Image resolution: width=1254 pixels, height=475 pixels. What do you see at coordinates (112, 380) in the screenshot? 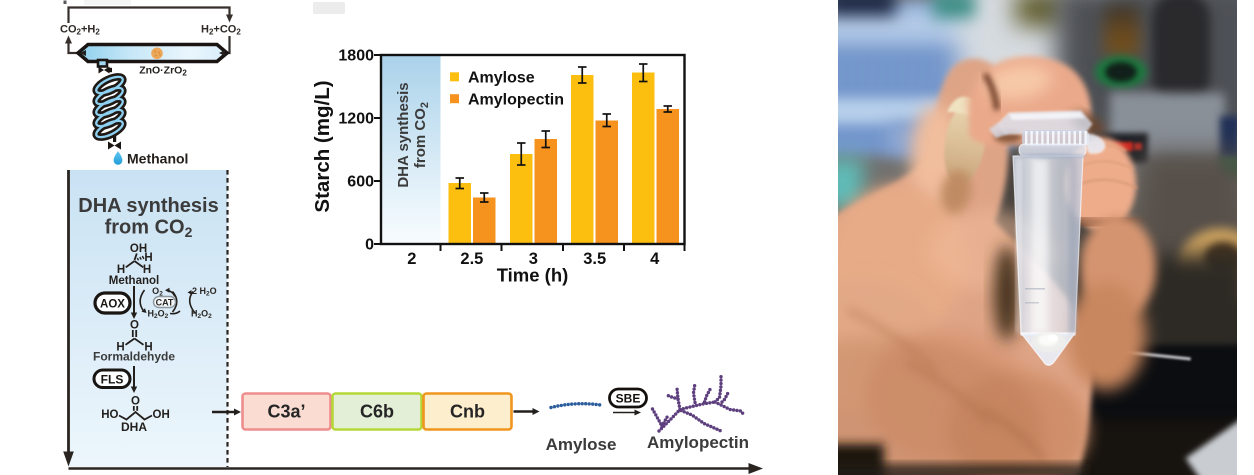
I see `svg-text: FLS` at bounding box center [112, 380].